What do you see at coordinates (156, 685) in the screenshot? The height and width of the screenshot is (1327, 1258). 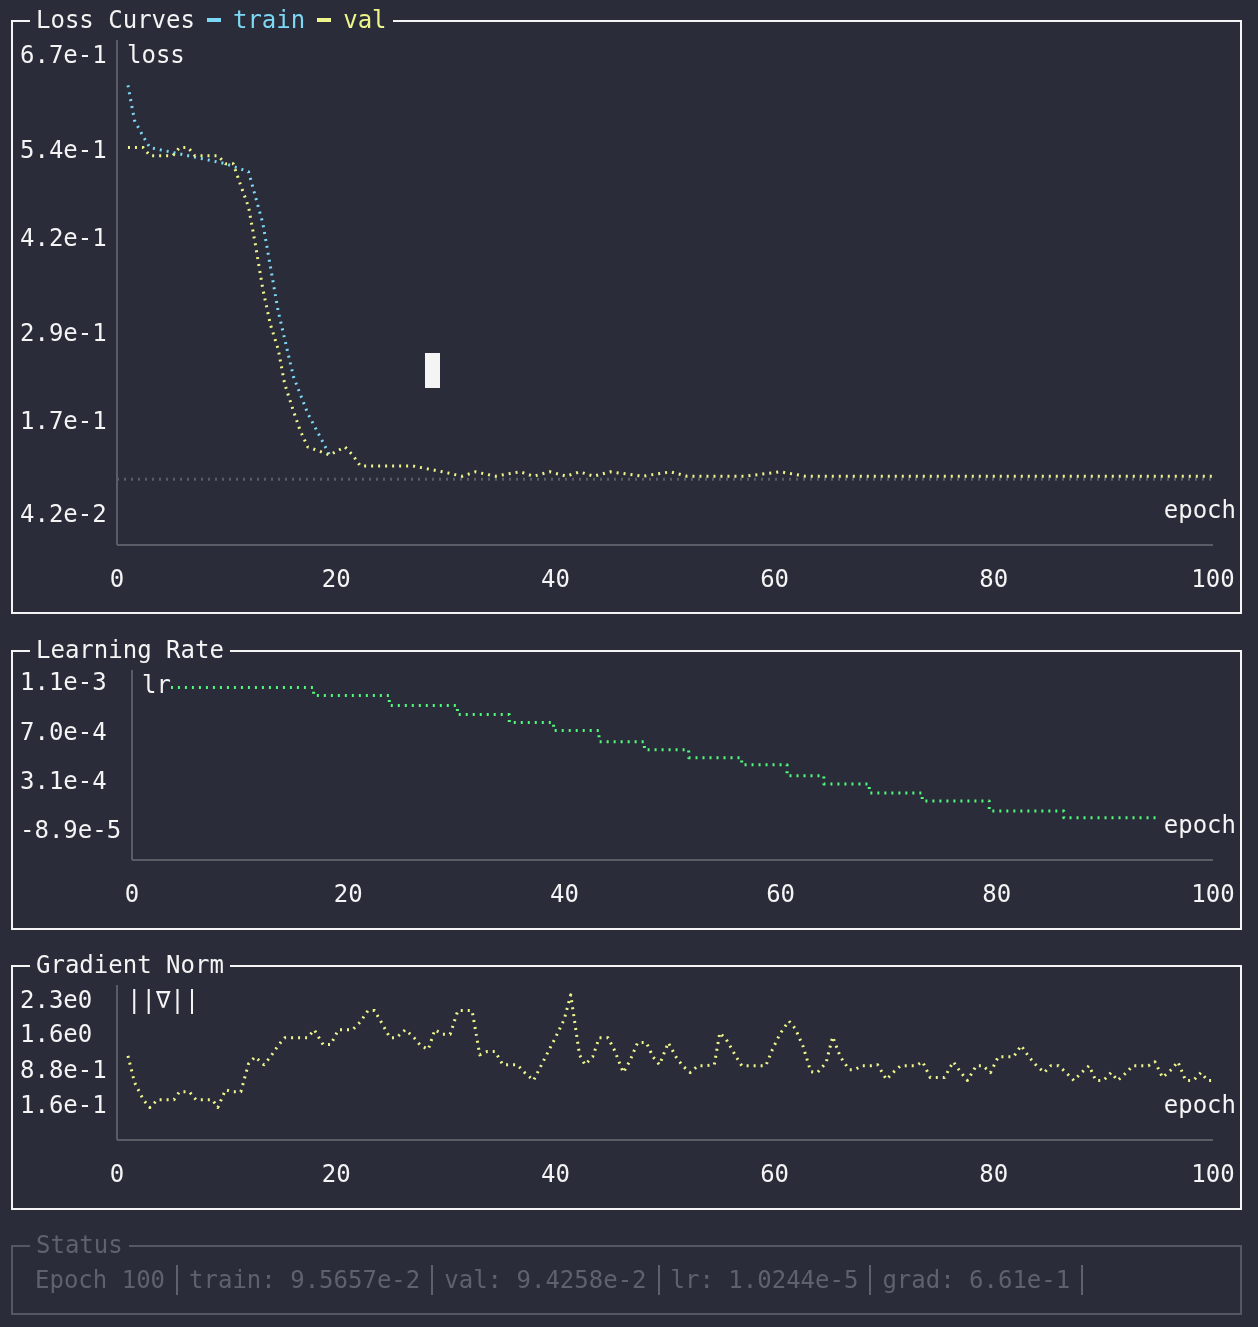 I see `y-axis-title: lr` at bounding box center [156, 685].